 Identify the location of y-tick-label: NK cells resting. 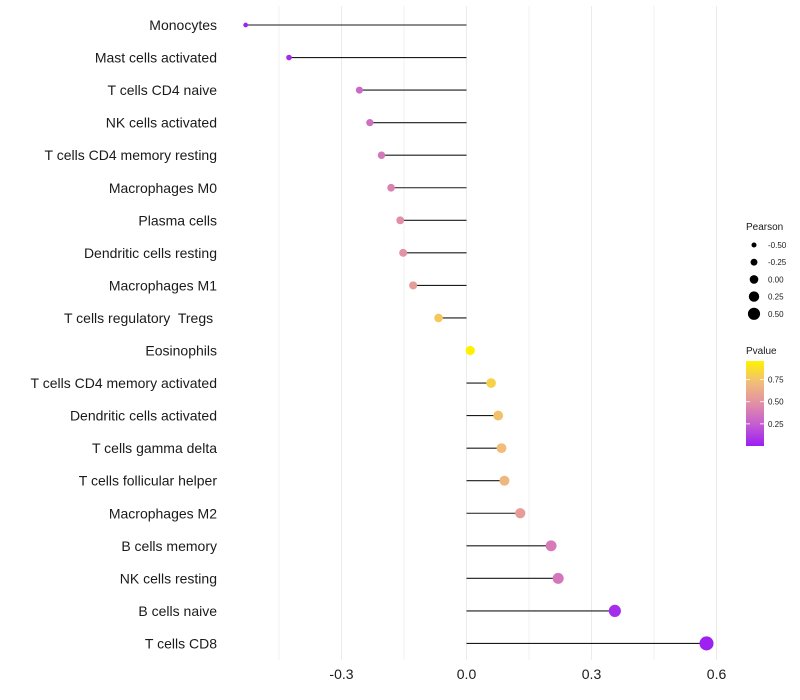
(168, 578).